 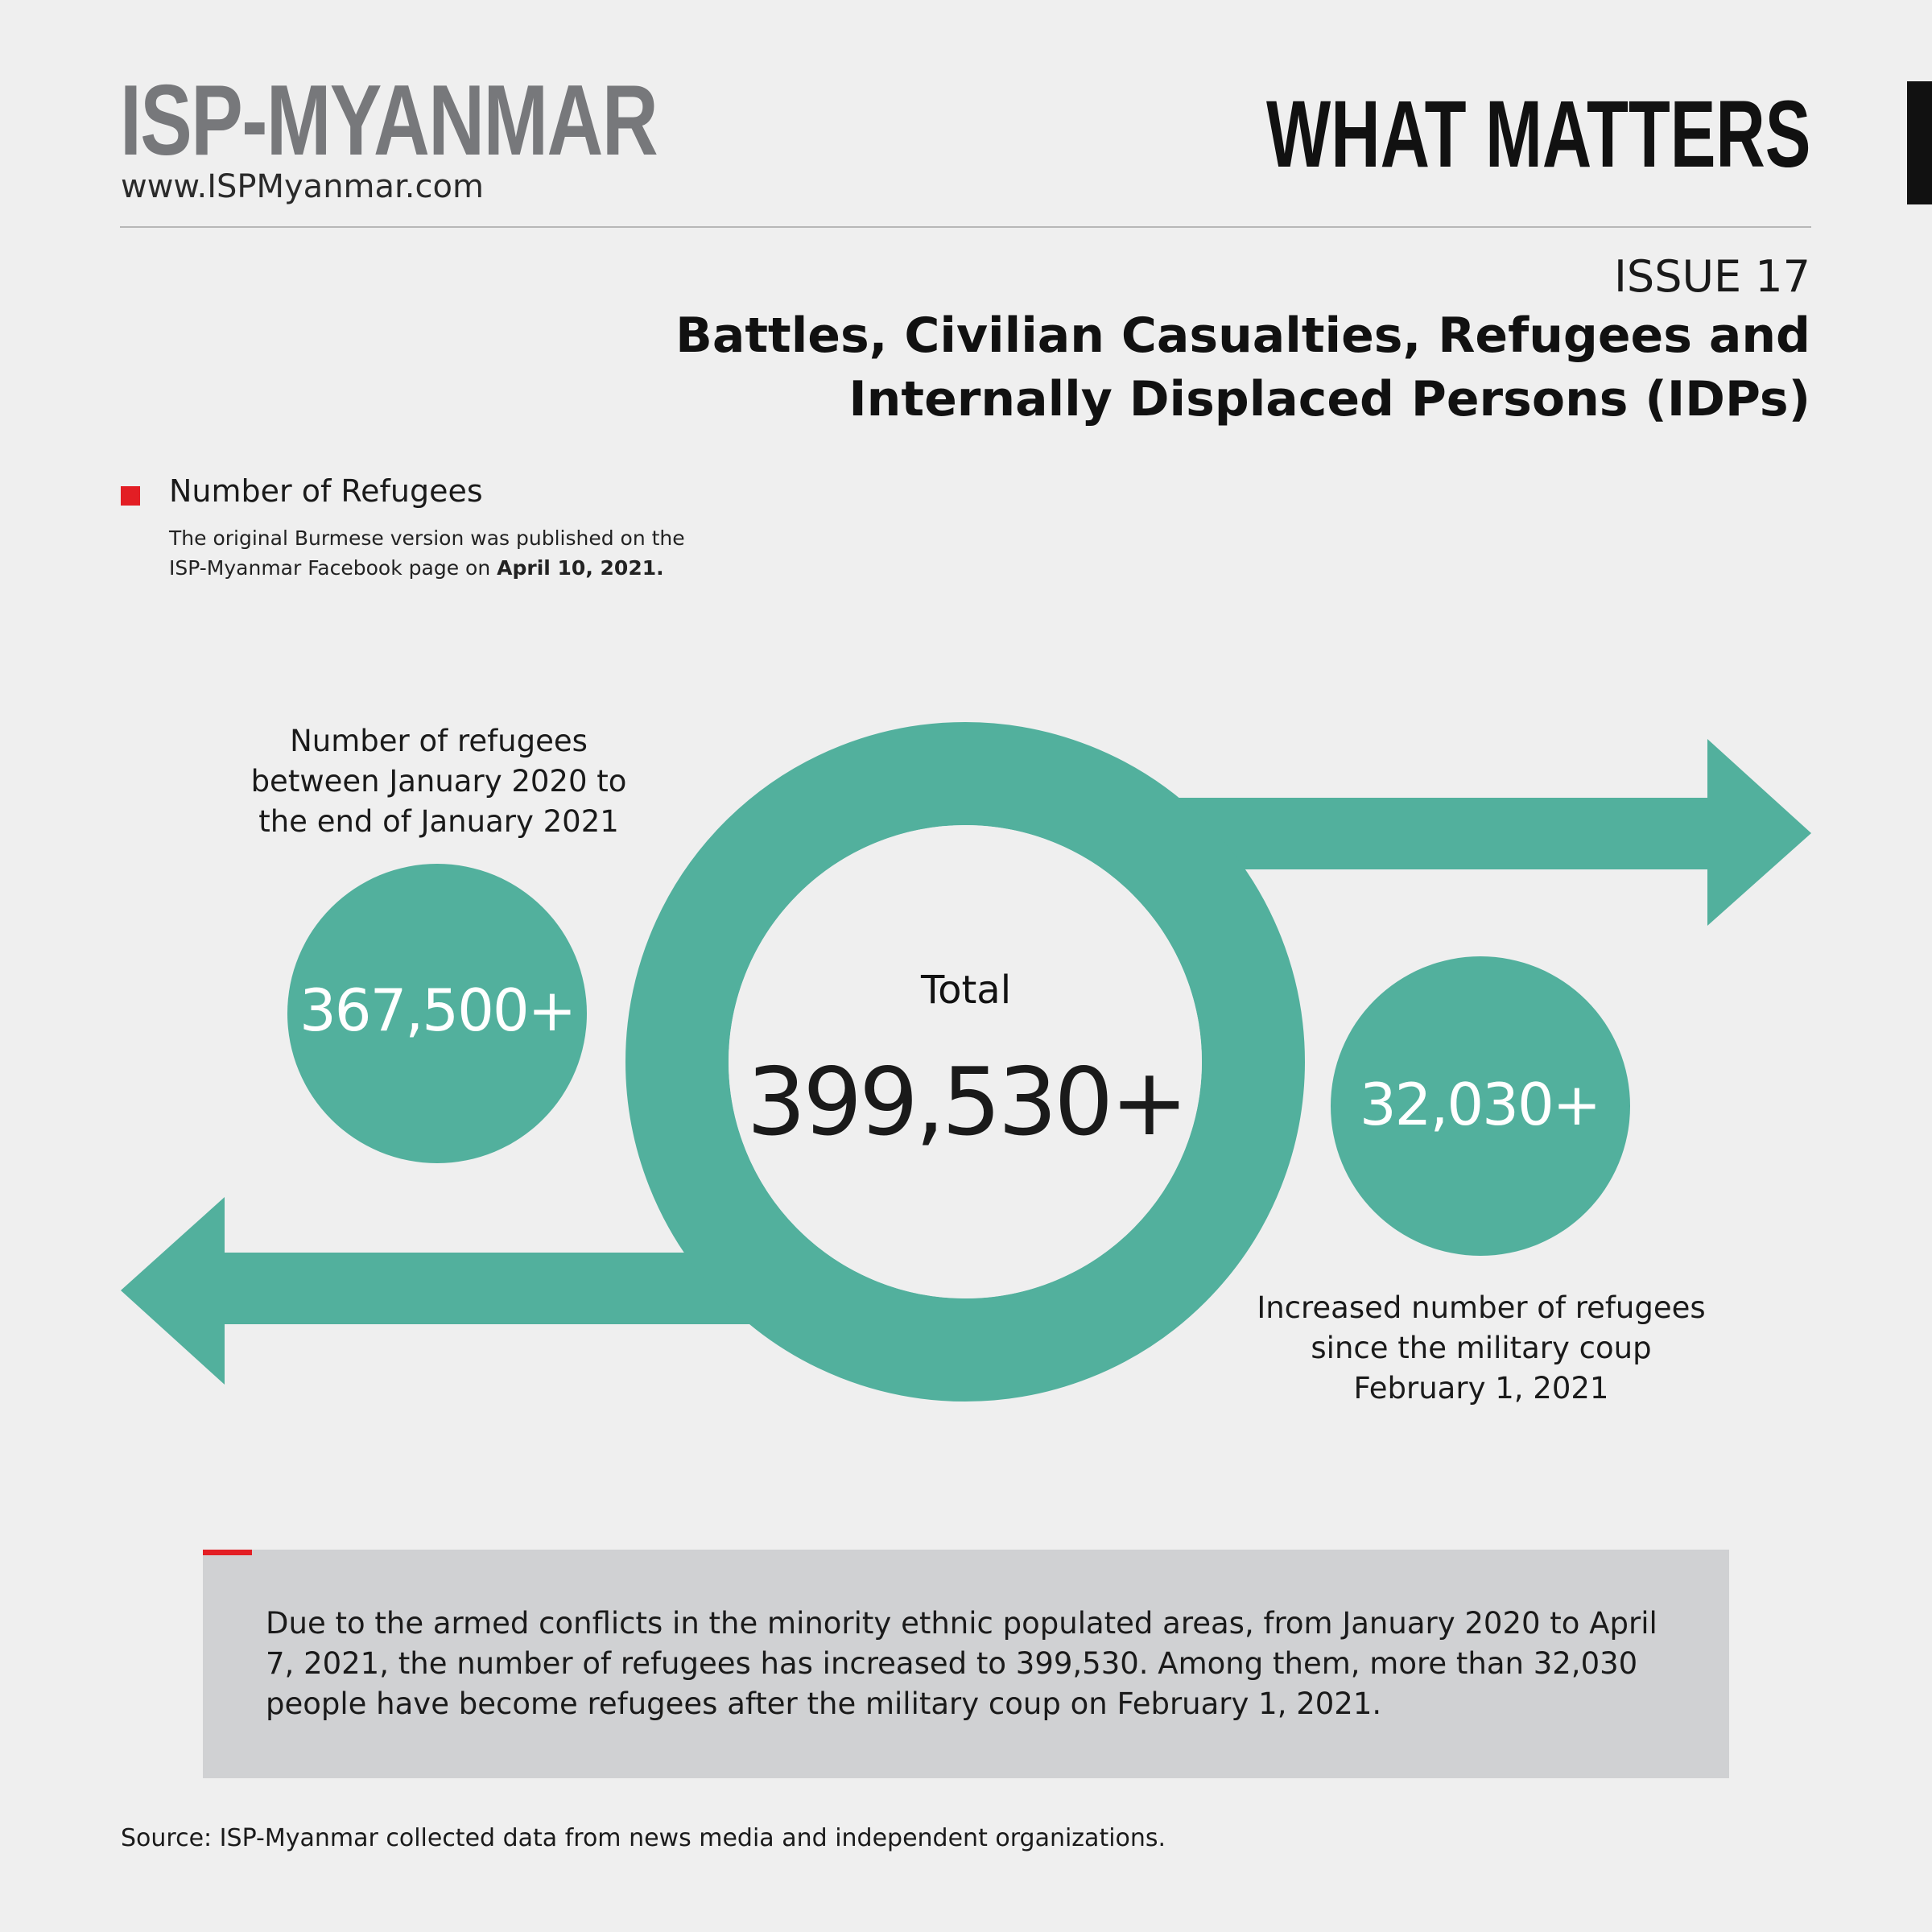 What do you see at coordinates (1481, 1307) in the screenshot?
I see `caption-line: Increased number of refugees` at bounding box center [1481, 1307].